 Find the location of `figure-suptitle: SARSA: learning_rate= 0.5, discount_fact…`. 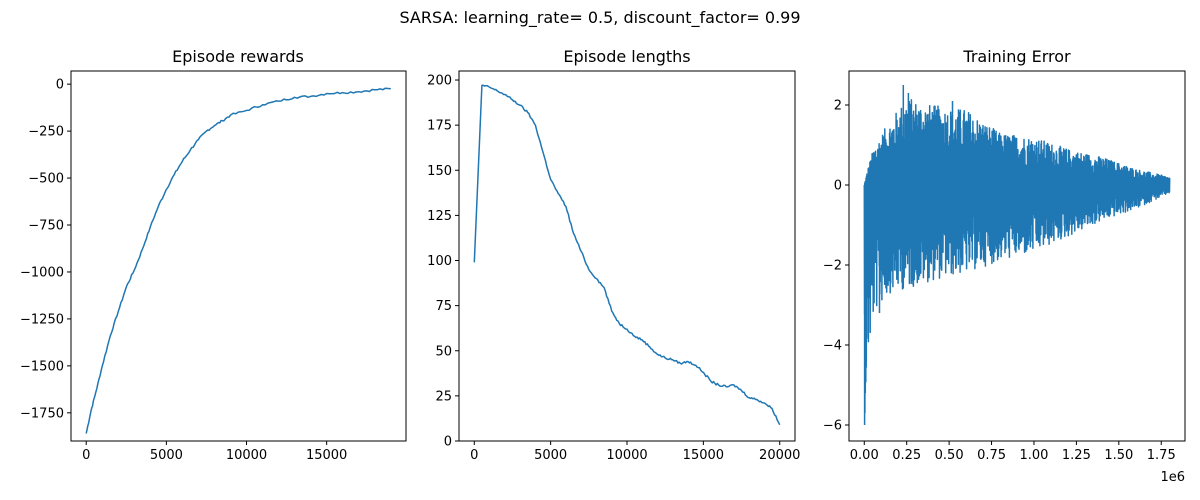

figure-suptitle: SARSA: learning_rate= 0.5, discount_fact… is located at coordinates (599, 18).